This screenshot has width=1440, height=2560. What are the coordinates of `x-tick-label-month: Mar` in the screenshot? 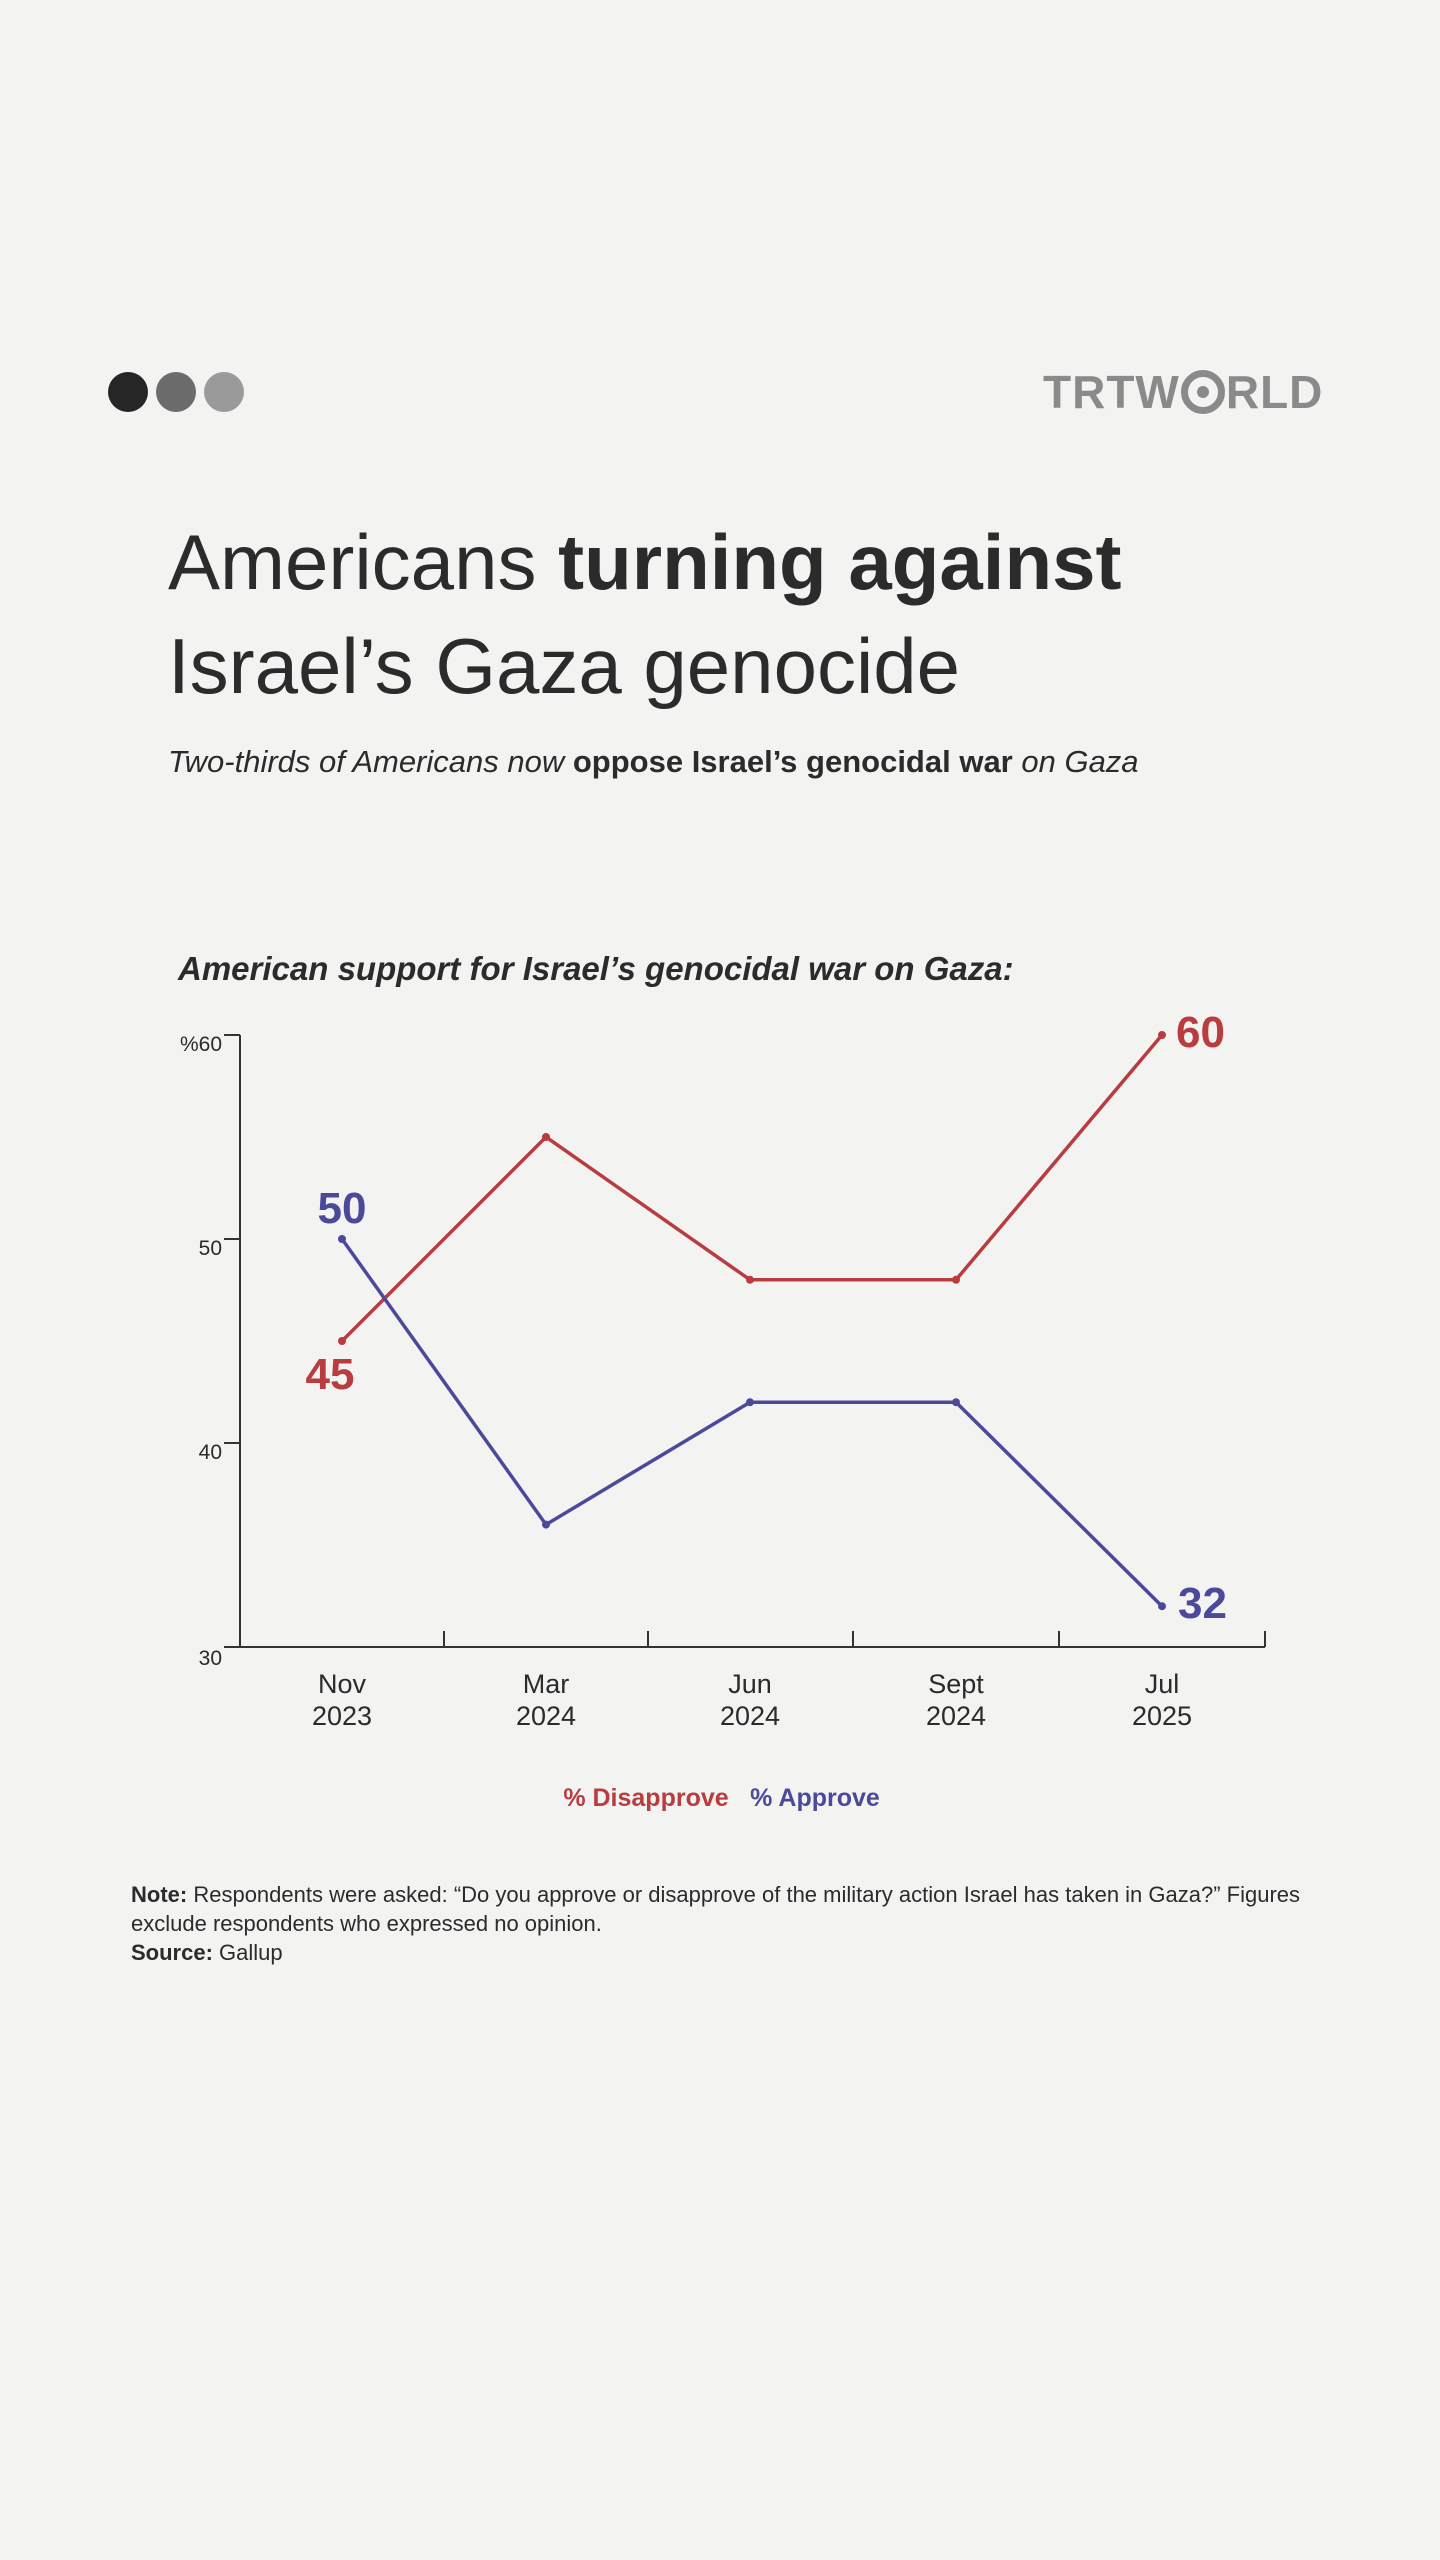 It's located at (546, 1684).